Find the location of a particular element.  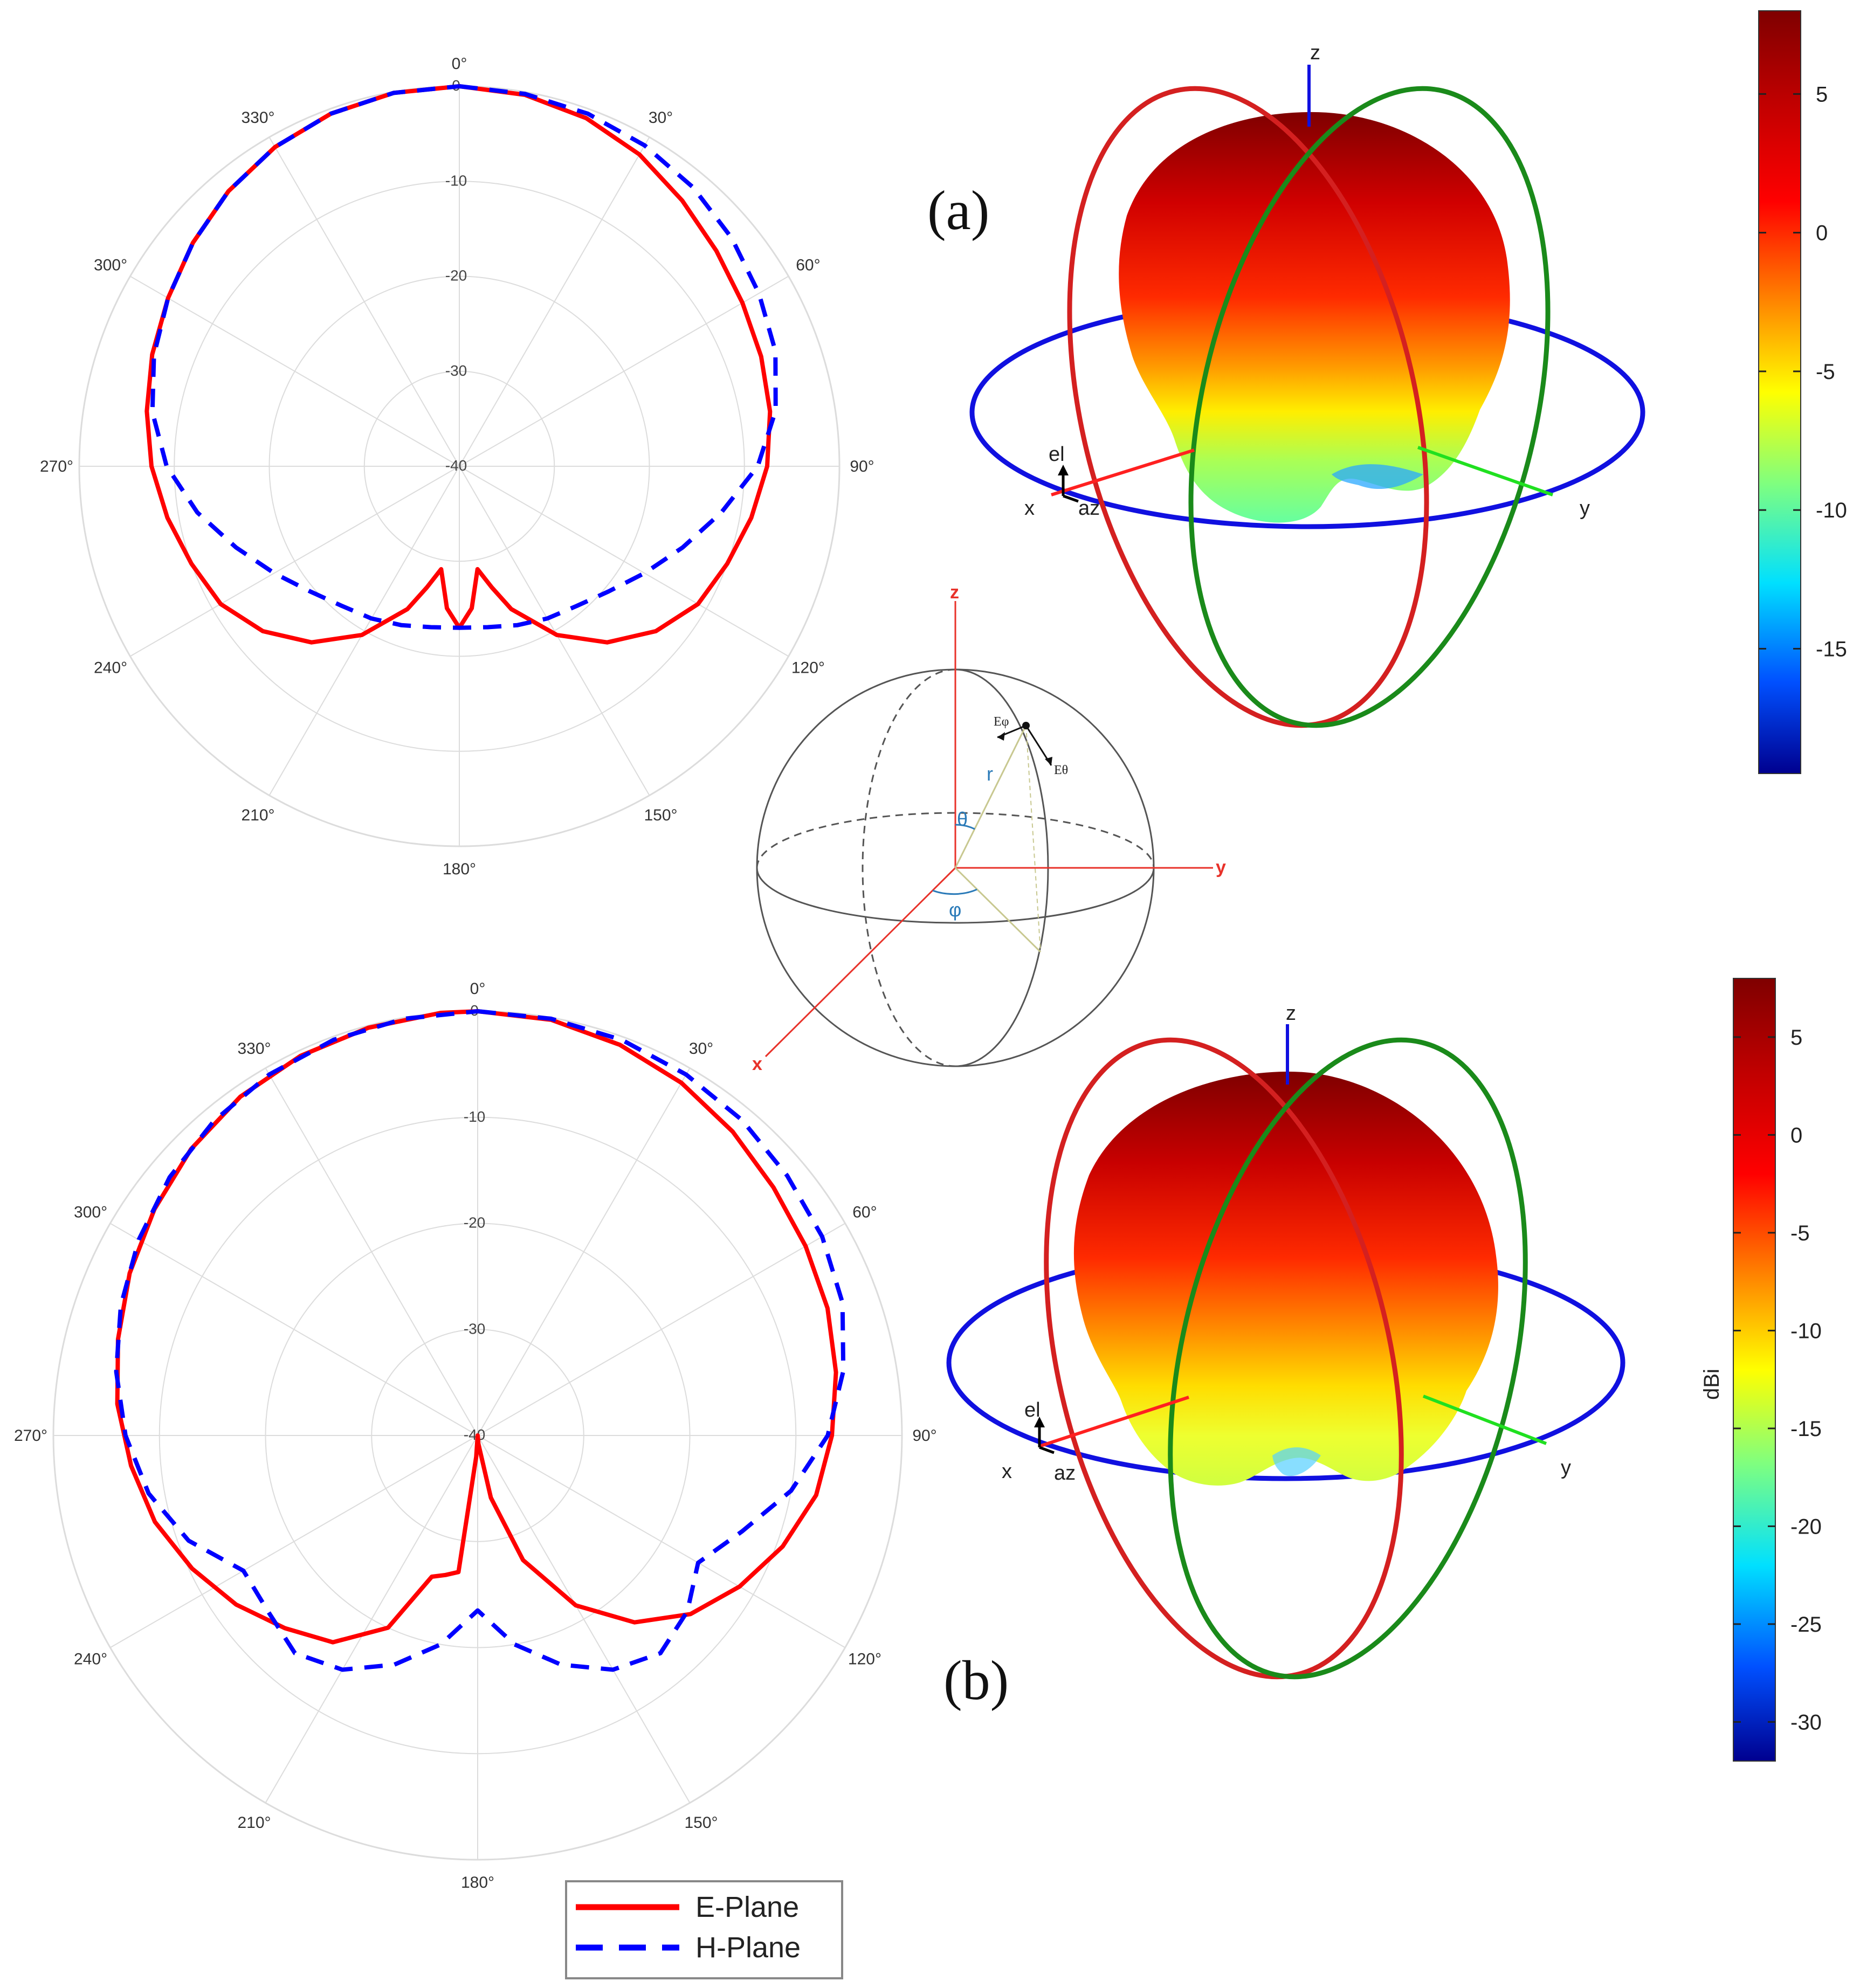

colorbar-tick-label: -25 is located at coordinates (1806, 1625).